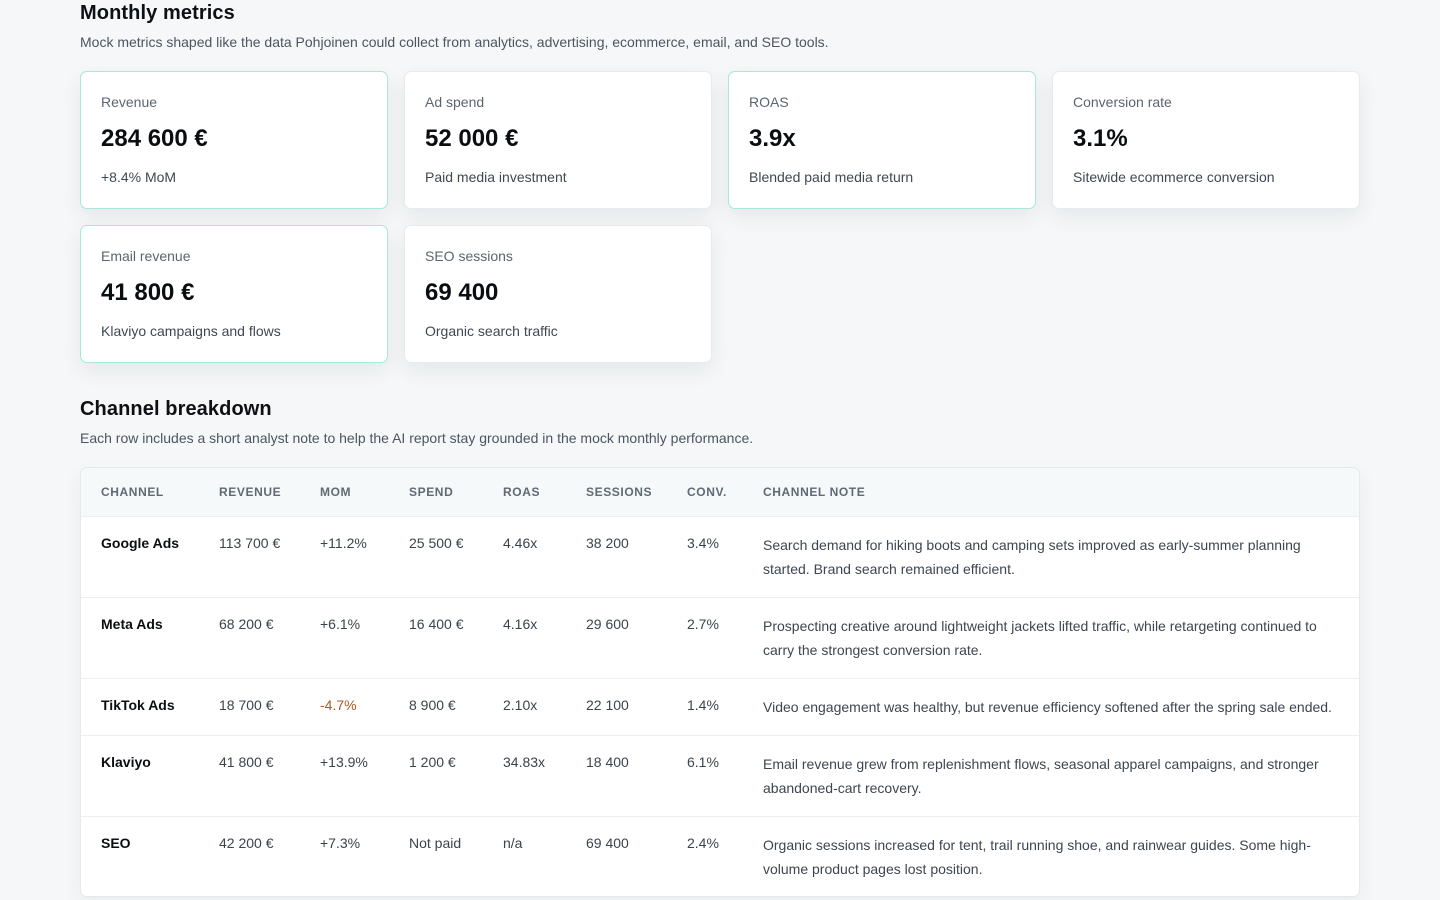  Describe the element at coordinates (831, 177) in the screenshot. I see `metric-note: Blended paid media return` at that location.